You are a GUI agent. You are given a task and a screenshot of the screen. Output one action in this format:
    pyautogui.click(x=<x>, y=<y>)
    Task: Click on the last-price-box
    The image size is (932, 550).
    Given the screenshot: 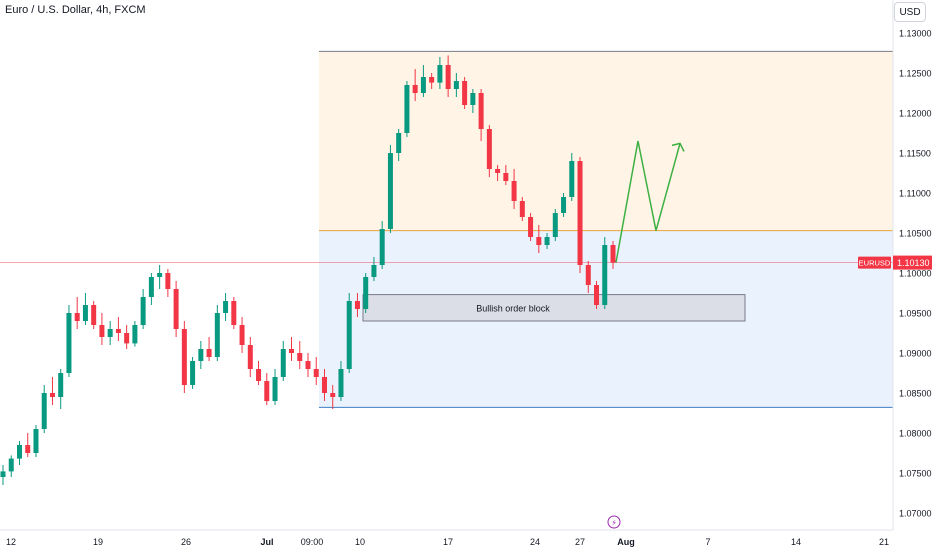 What is the action you would take?
    pyautogui.click(x=912, y=262)
    